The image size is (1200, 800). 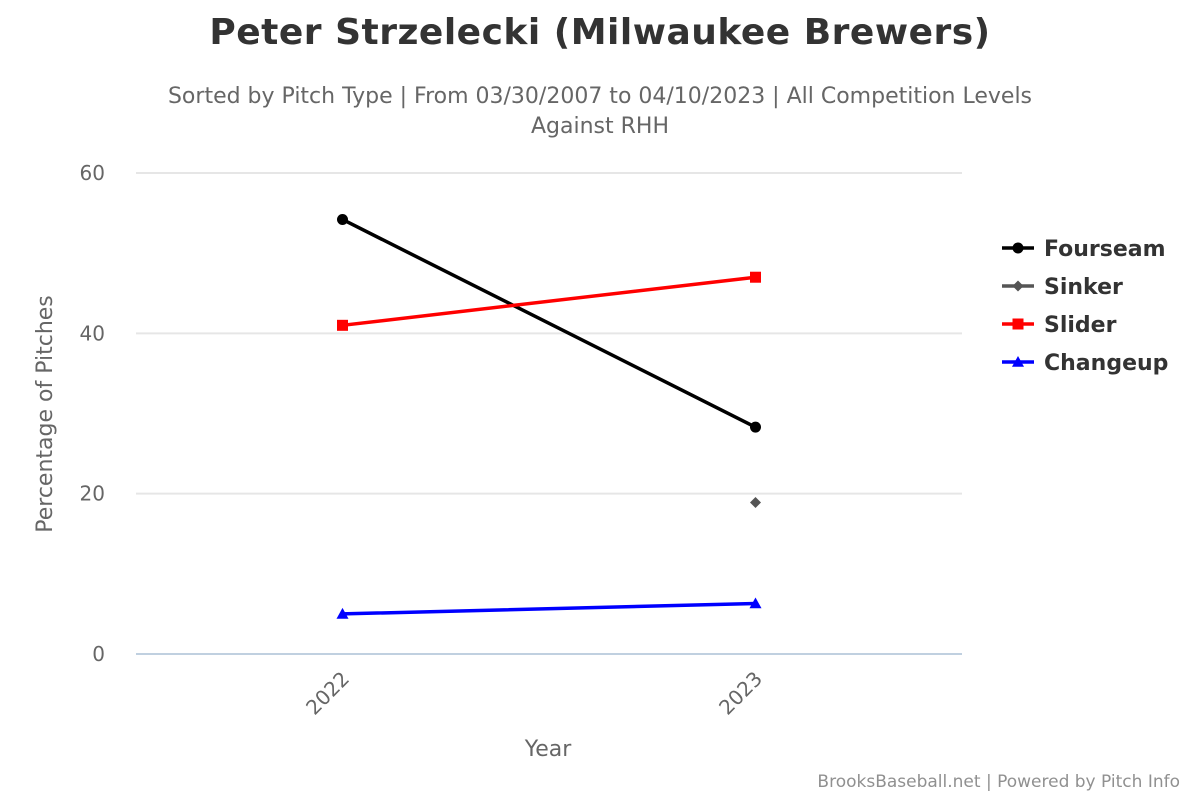 What do you see at coordinates (1105, 249) in the screenshot?
I see `legend-label: Fourseam` at bounding box center [1105, 249].